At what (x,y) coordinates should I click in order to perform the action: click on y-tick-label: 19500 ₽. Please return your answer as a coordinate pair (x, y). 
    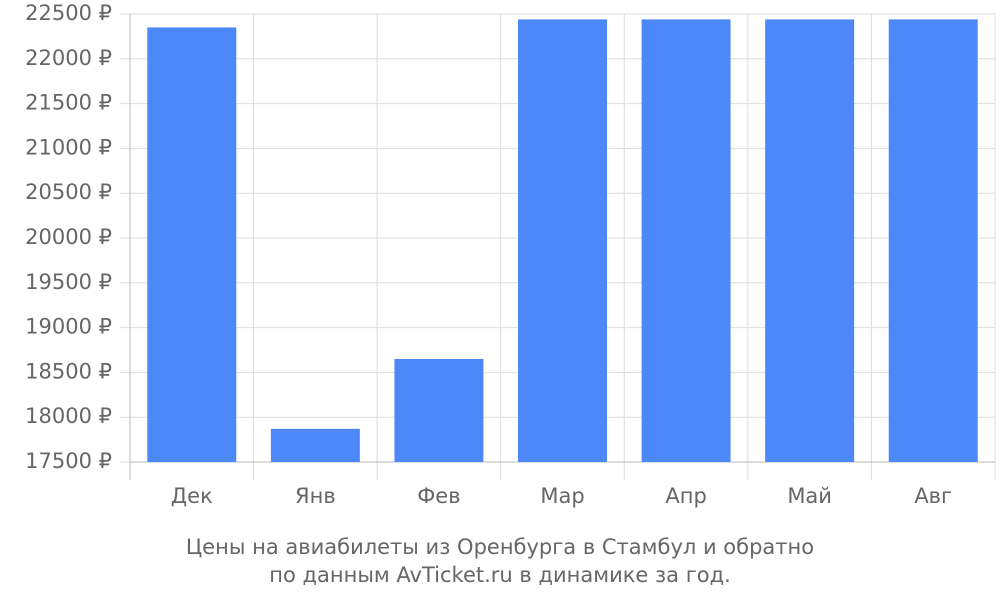
    Looking at the image, I should click on (68, 282).